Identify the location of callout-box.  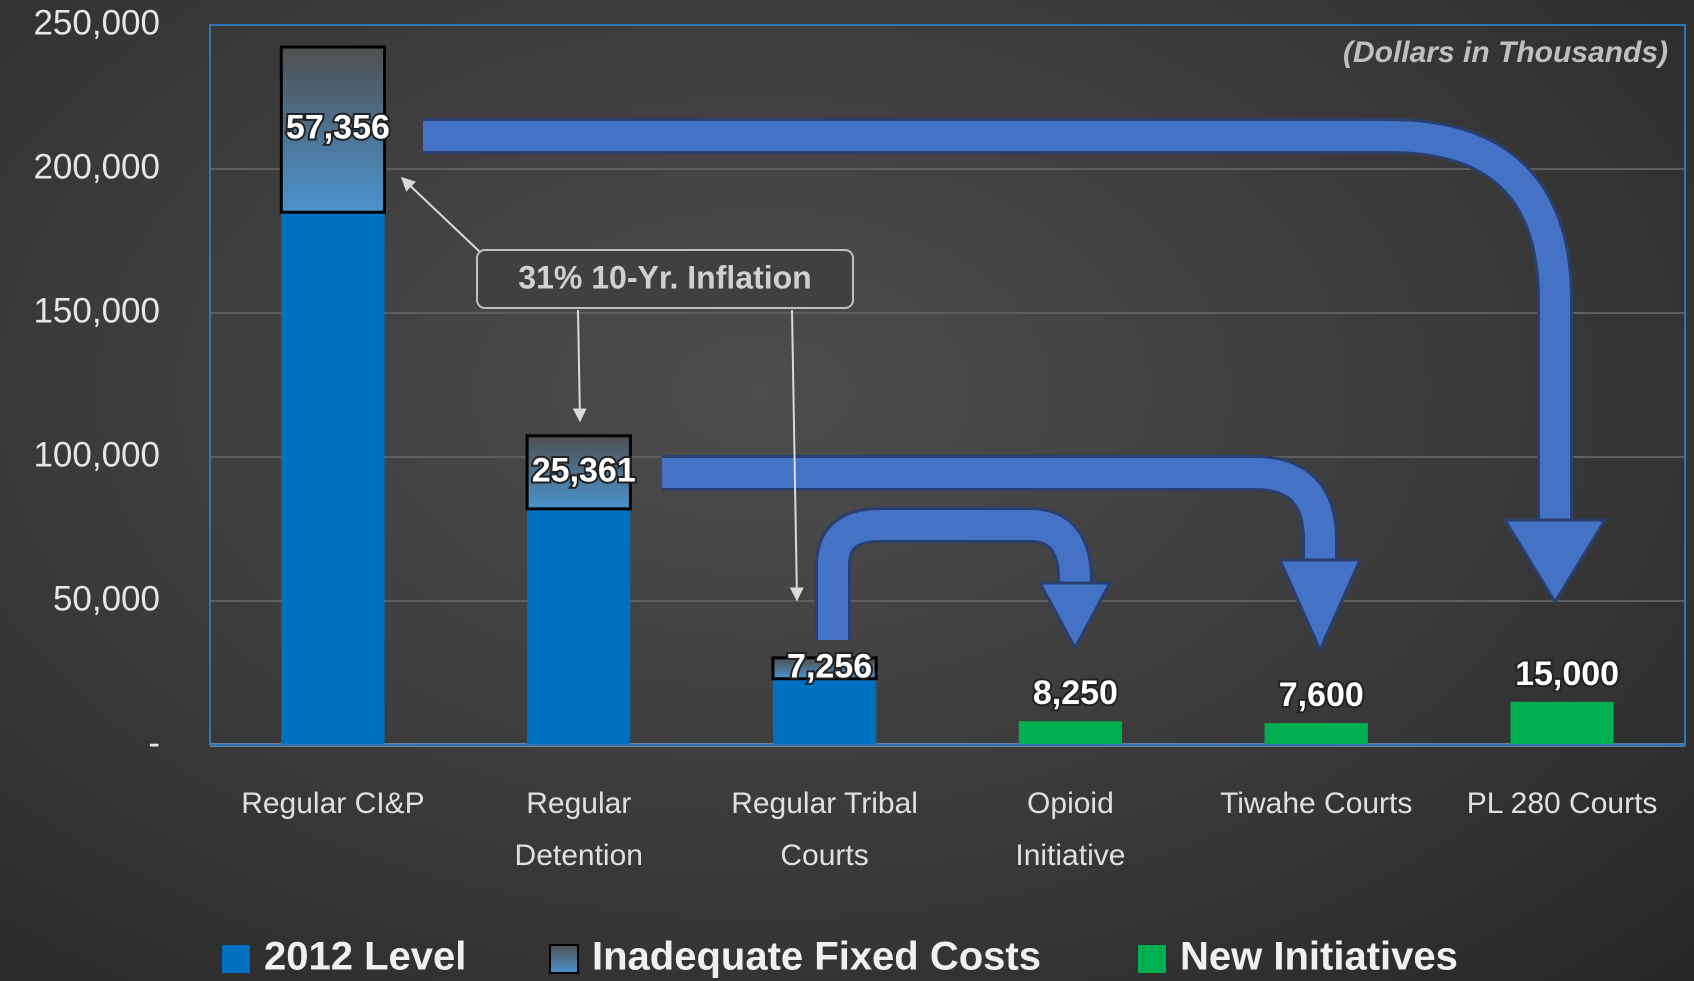
(665, 279).